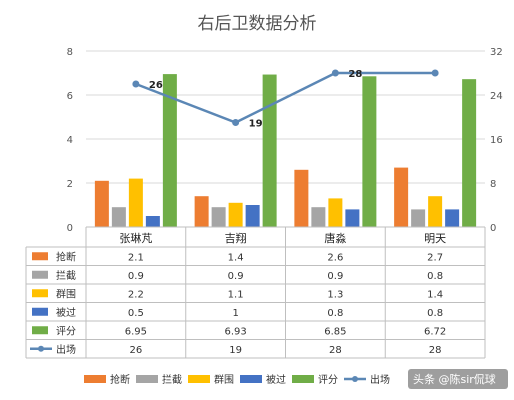 The height and width of the screenshot is (400, 514). What do you see at coordinates (235, 313) in the screenshot?
I see `table-cell-3-1: 1` at bounding box center [235, 313].